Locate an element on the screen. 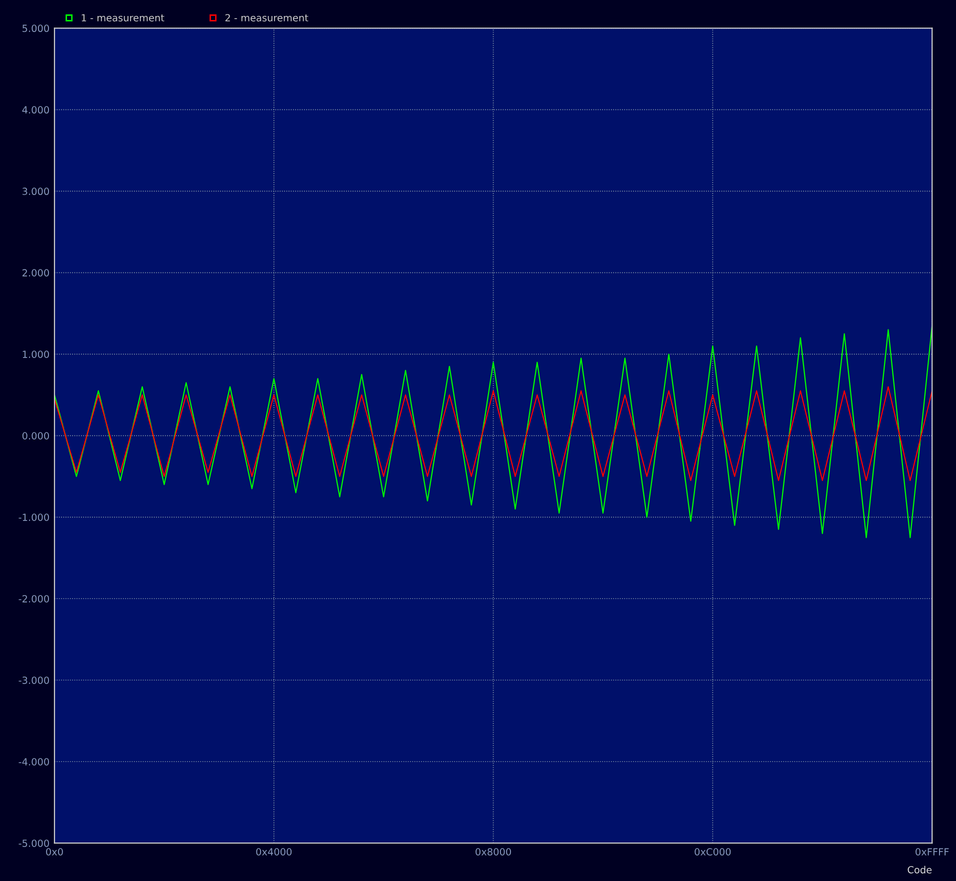 The image size is (956, 881). x-axis-title: Code is located at coordinates (920, 870).